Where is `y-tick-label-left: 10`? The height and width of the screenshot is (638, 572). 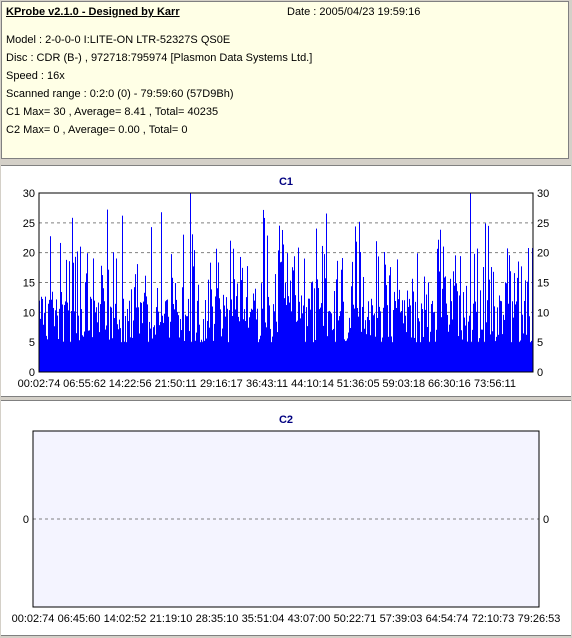 y-tick-label-left: 10 is located at coordinates (29, 313).